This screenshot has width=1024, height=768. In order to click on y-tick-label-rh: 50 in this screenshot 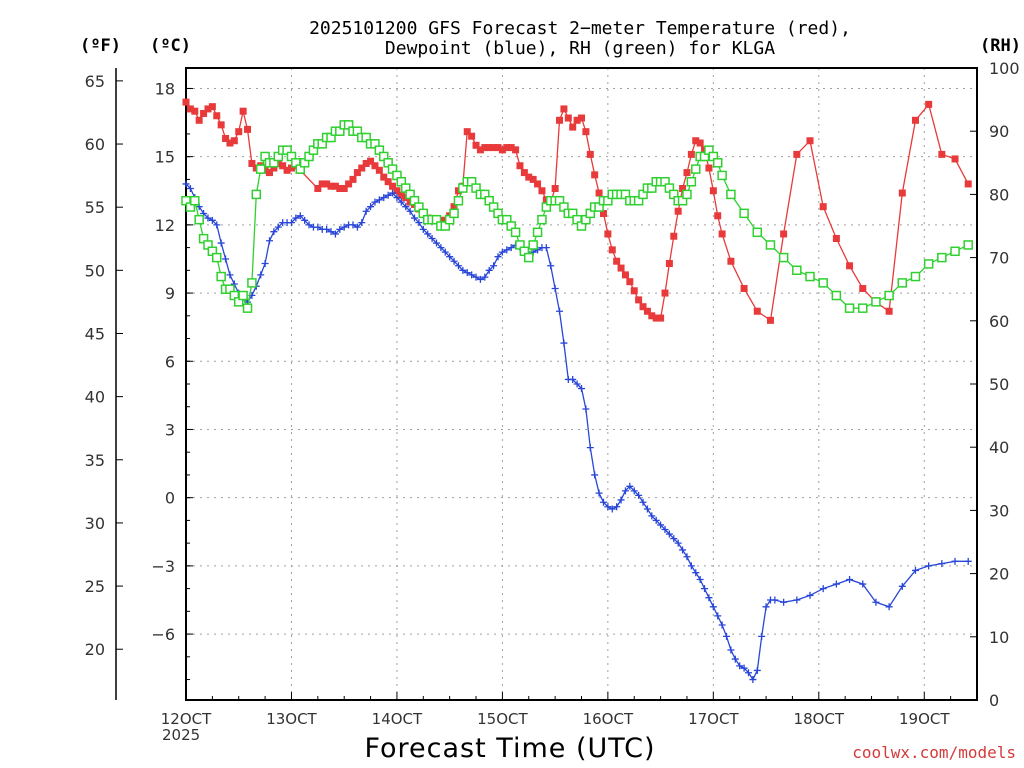, I will do `click(999, 384)`.